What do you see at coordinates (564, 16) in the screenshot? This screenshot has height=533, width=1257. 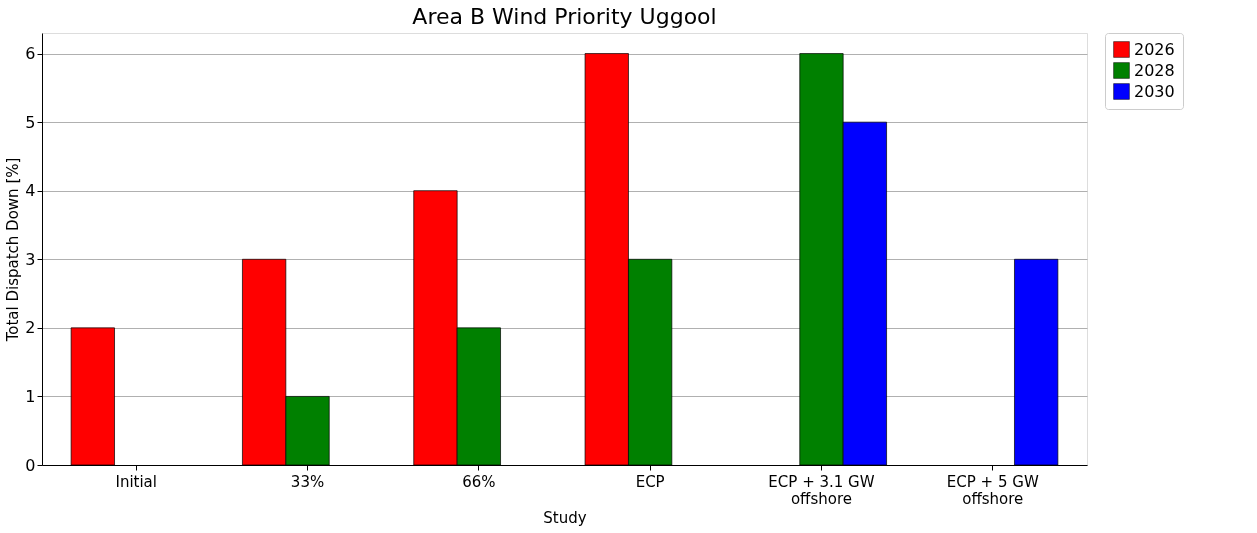 I see `chart-title: Area B Wind Priority Uggool` at bounding box center [564, 16].